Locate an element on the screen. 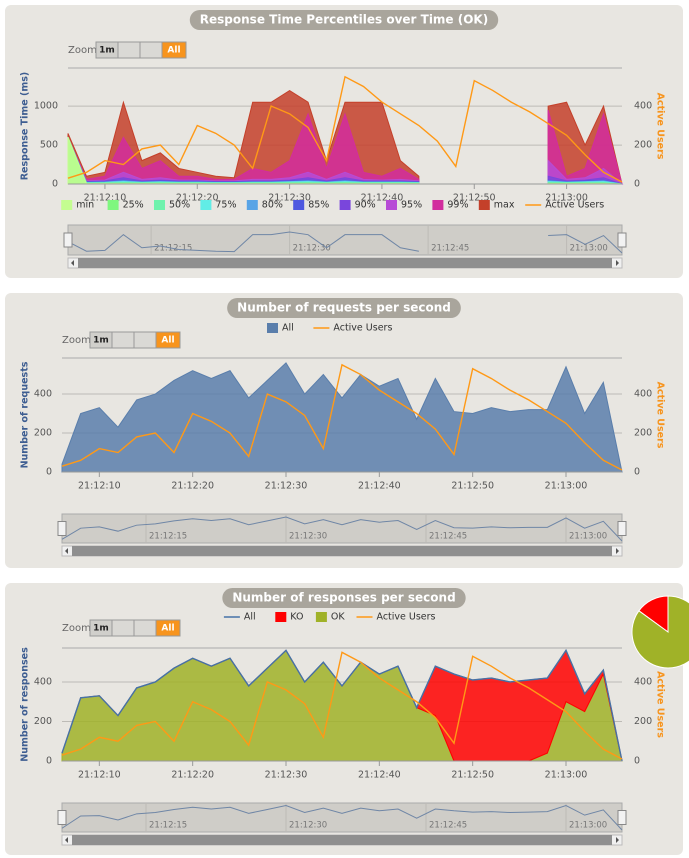  x-tick-label: 21:12:20 is located at coordinates (197, 198).